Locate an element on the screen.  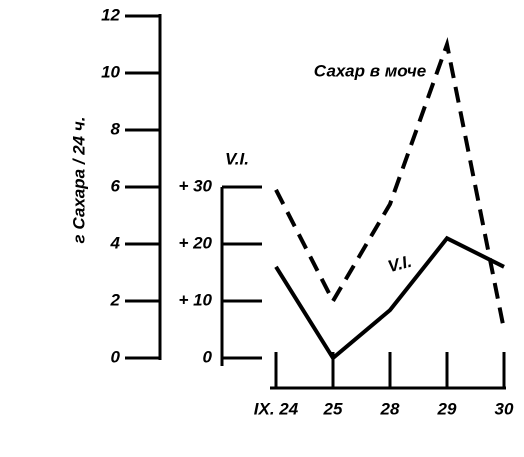
y-tick-label: 8 is located at coordinates (116, 128).